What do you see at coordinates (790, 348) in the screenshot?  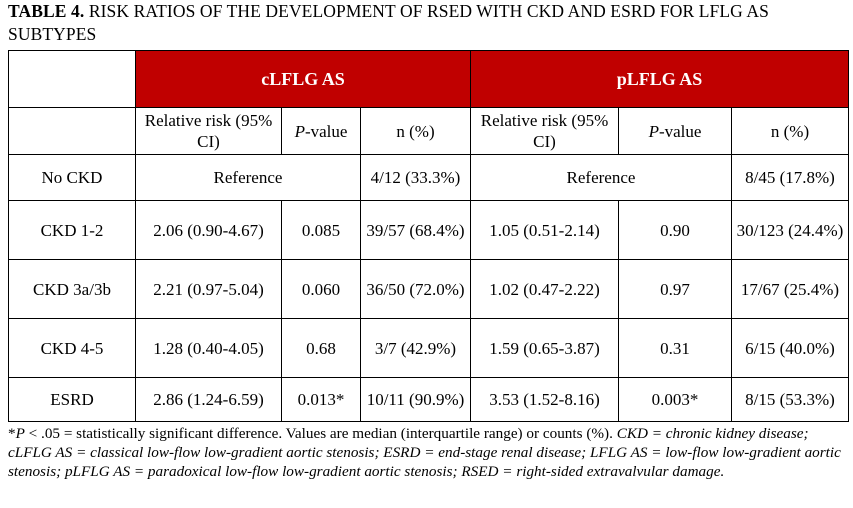 I see `p-n-cell: 6/15 (40.0%)` at bounding box center [790, 348].